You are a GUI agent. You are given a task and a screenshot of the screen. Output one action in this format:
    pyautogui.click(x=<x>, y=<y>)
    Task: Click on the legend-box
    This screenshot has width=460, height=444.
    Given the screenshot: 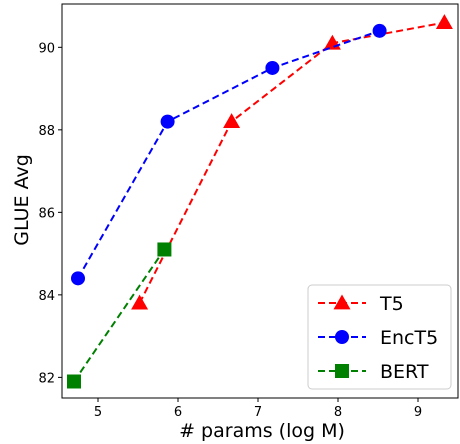 What is the action you would take?
    pyautogui.click(x=379, y=337)
    